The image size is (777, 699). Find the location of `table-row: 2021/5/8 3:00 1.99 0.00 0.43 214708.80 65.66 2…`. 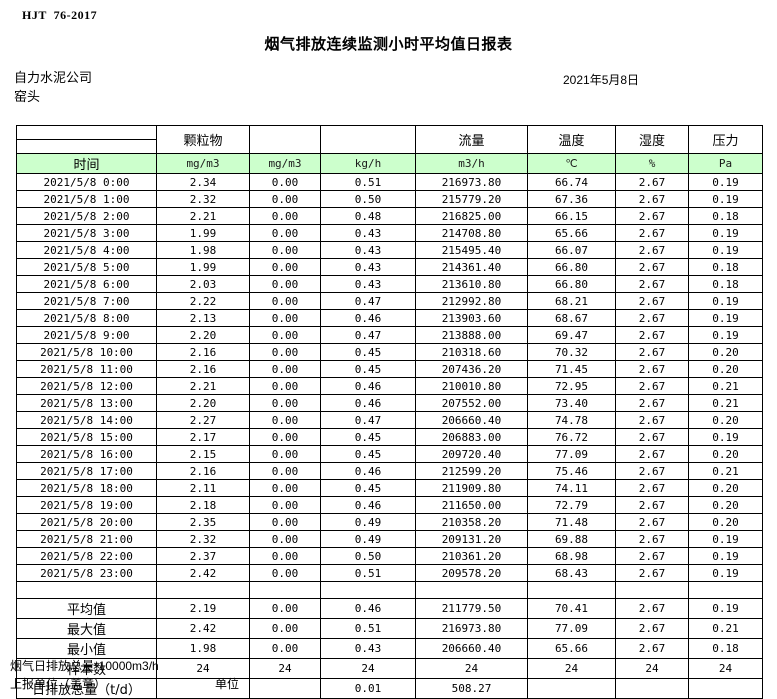

table-row: 2021/5/8 3:00 1.99 0.00 0.43 214708.80 65.66 2… is located at coordinates (389, 233).